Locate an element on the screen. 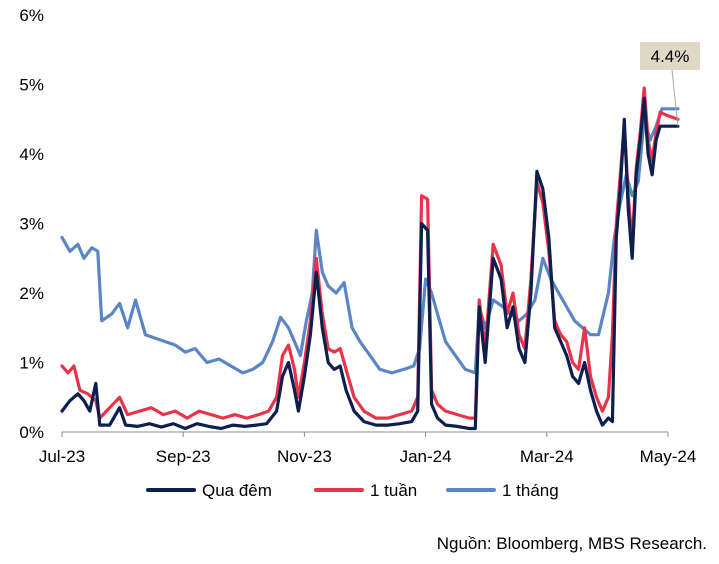 The width and height of the screenshot is (719, 564). callout-box is located at coordinates (670, 56).